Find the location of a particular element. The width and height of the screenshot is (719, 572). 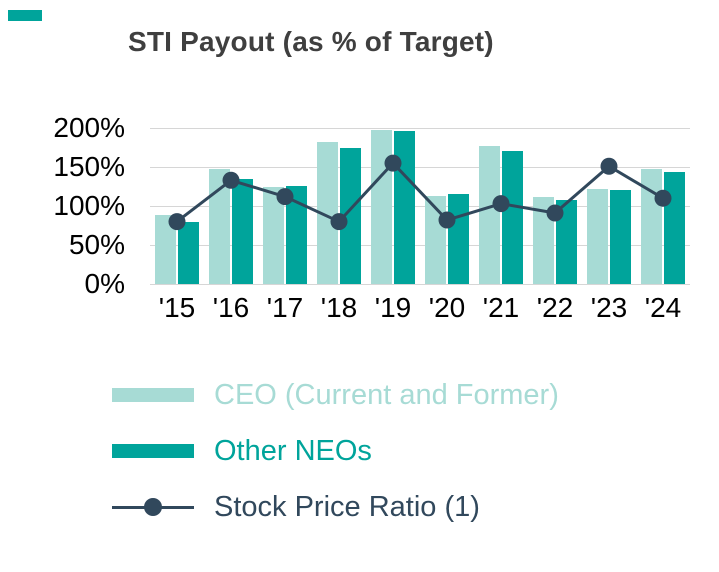

legend-item: Other NEOs is located at coordinates (335, 451).